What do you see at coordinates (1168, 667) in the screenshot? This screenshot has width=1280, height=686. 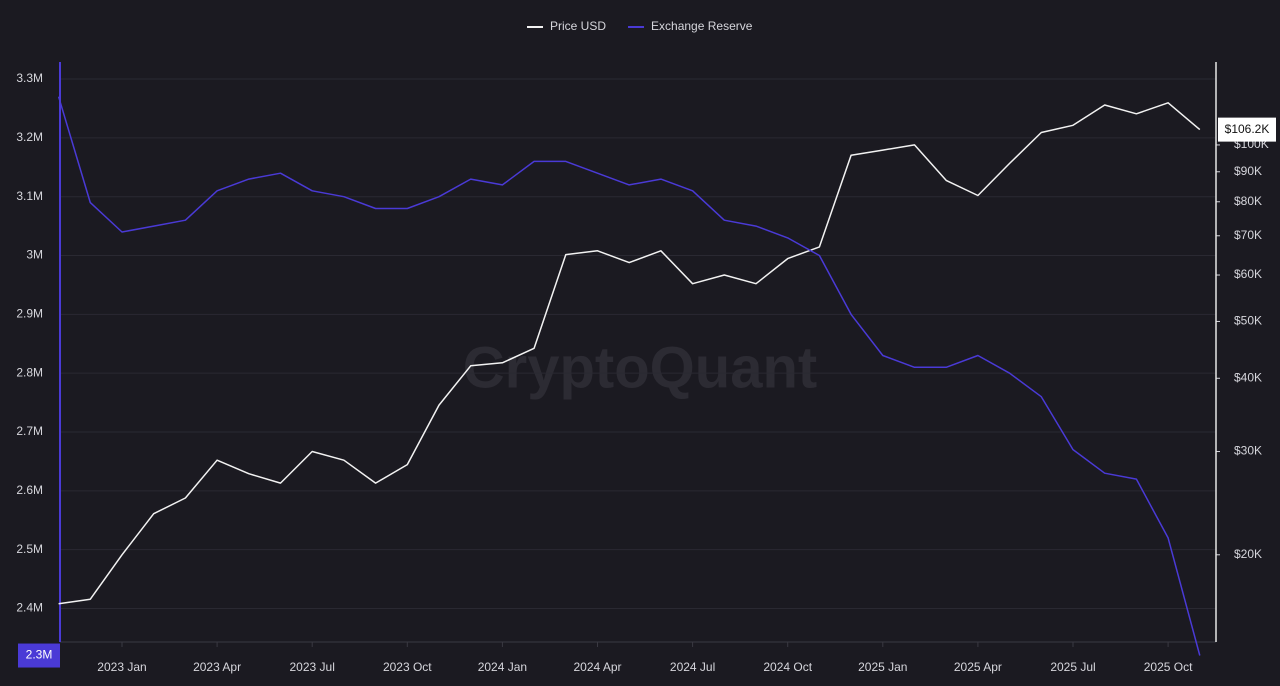 I see `x-tick-label: 2025 Oct` at bounding box center [1168, 667].